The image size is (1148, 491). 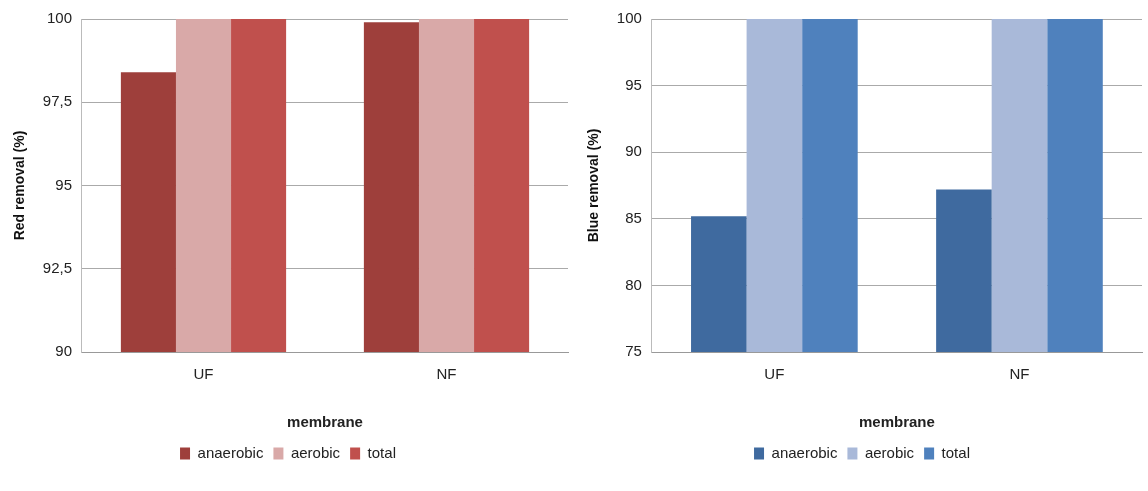 I want to click on y-tick-label: 97,5, so click(x=57, y=101).